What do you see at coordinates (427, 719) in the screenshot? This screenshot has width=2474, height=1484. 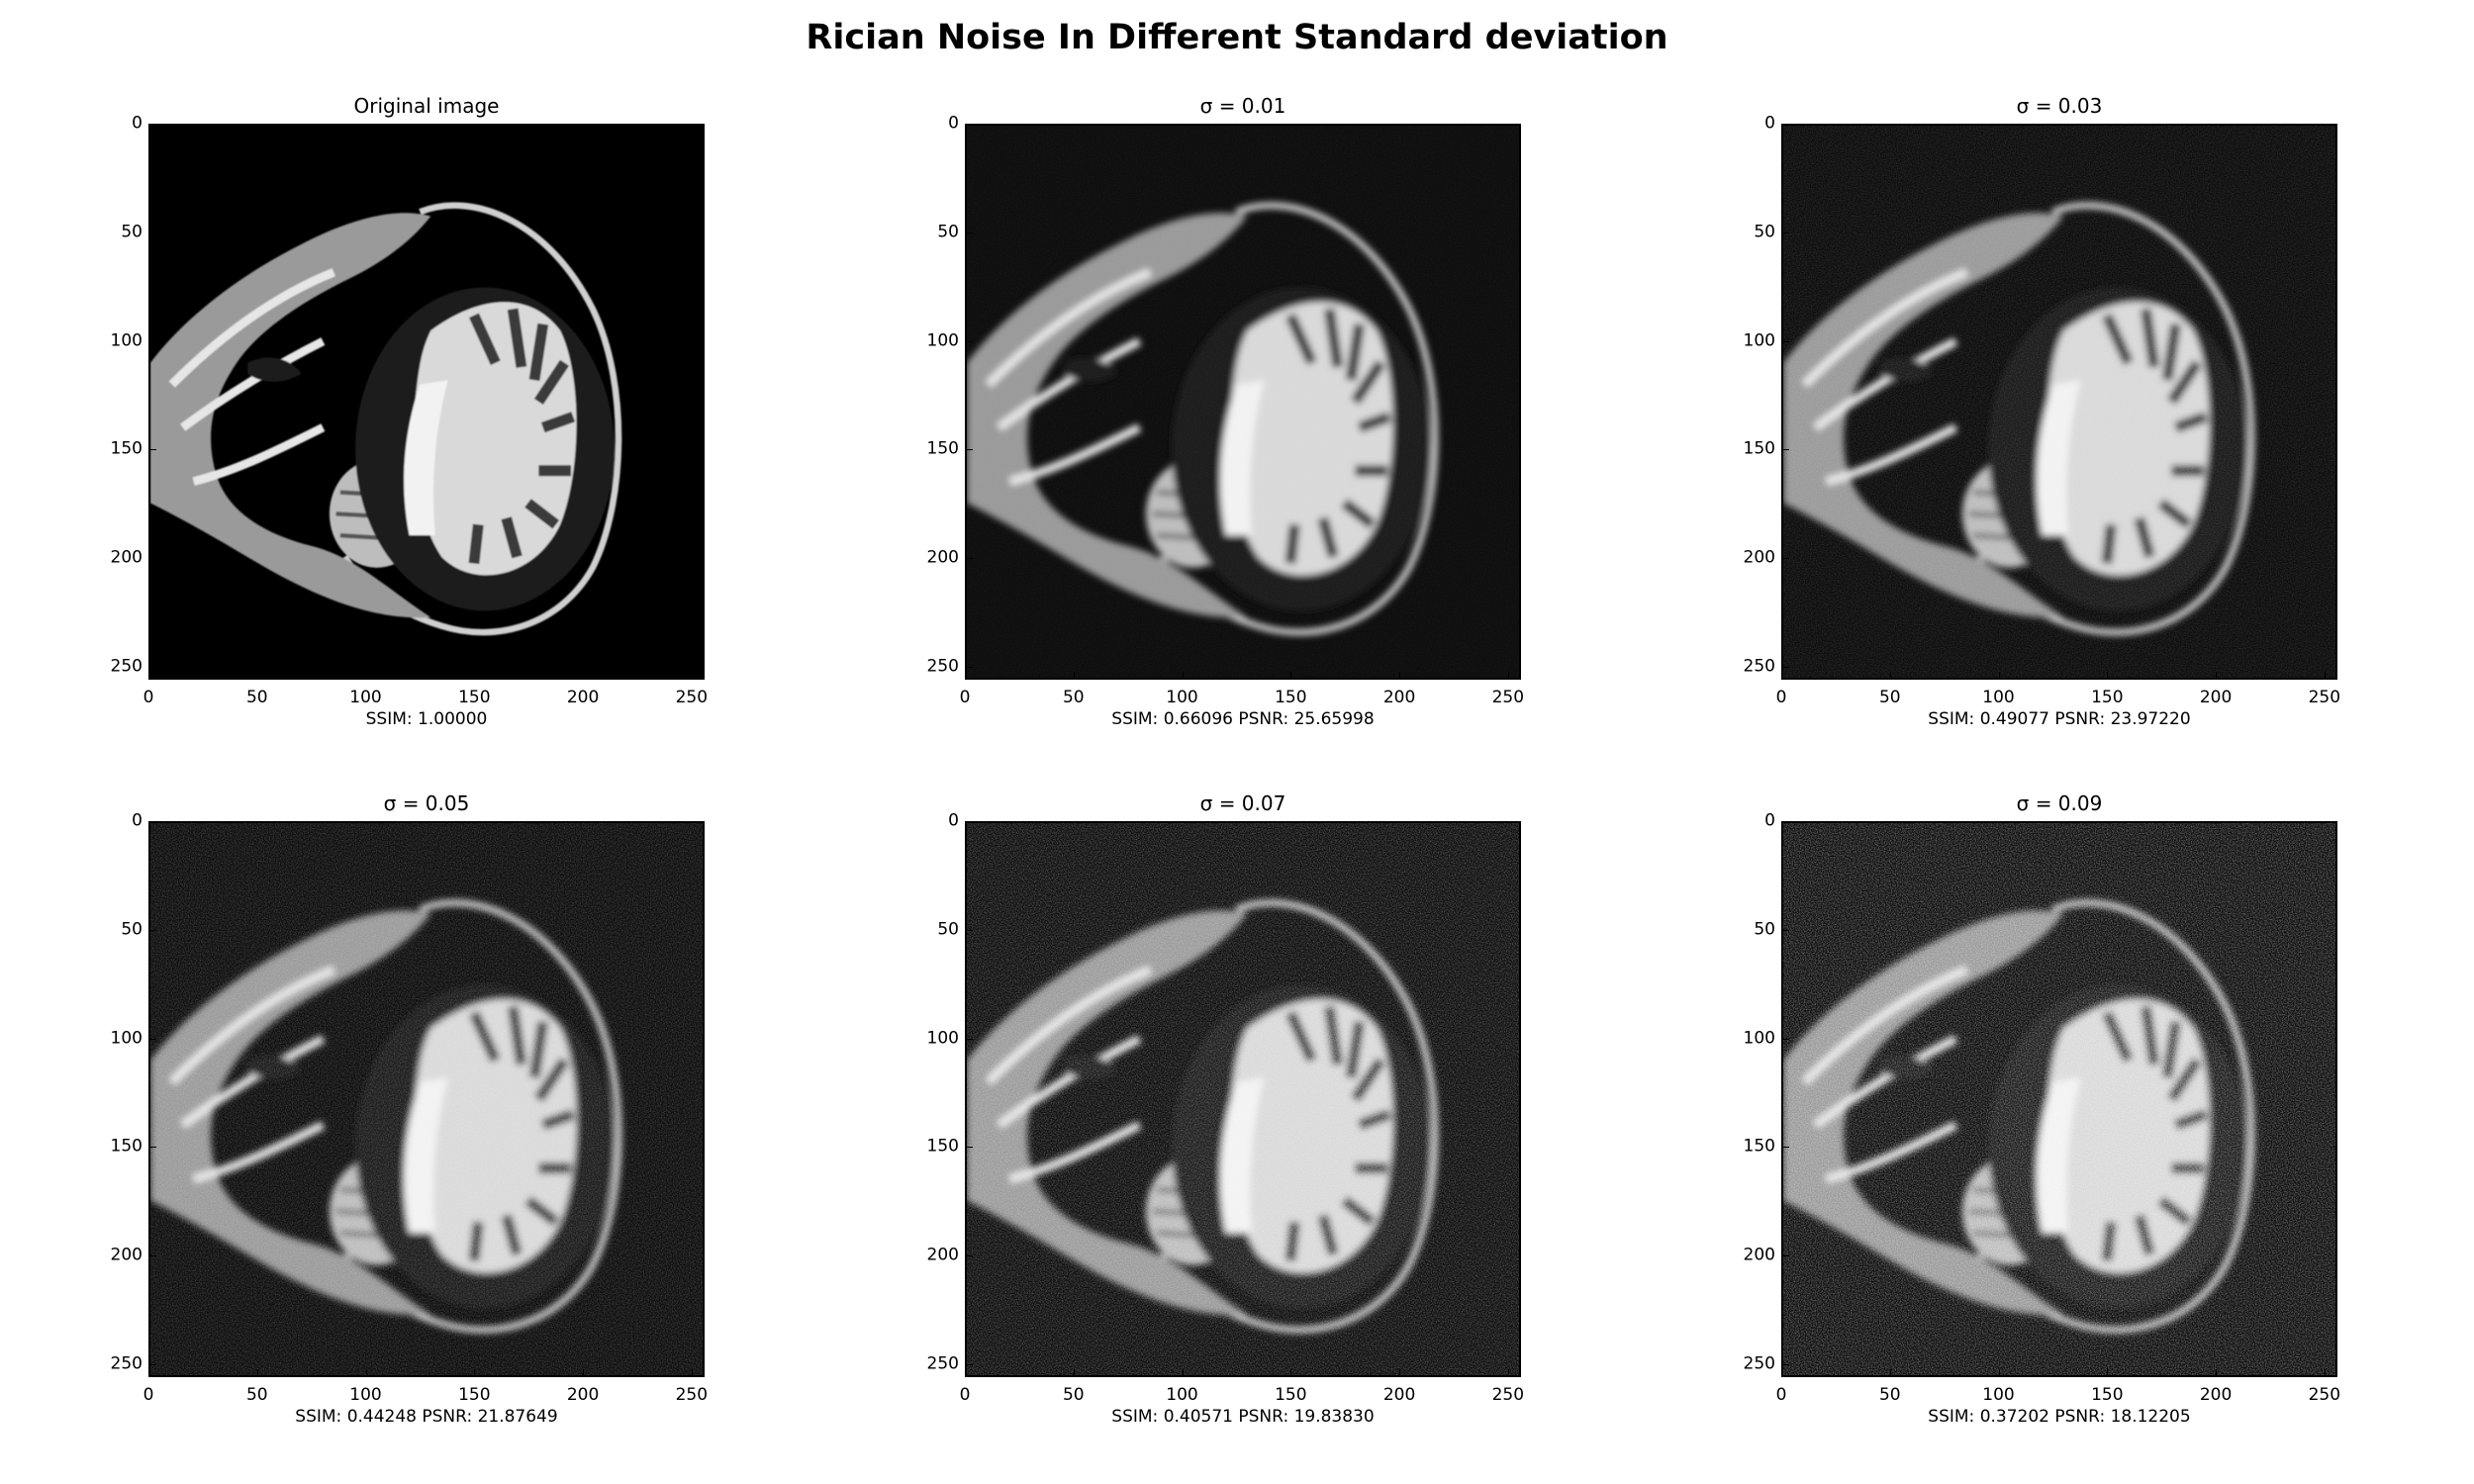 I see `metrics-caption: SSIM: 1.00000` at bounding box center [427, 719].